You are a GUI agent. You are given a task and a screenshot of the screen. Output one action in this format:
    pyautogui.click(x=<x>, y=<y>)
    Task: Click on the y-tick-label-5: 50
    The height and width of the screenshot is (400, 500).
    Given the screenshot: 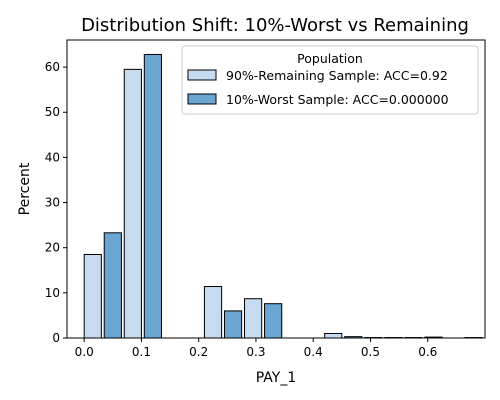 What is the action you would take?
    pyautogui.click(x=52, y=112)
    